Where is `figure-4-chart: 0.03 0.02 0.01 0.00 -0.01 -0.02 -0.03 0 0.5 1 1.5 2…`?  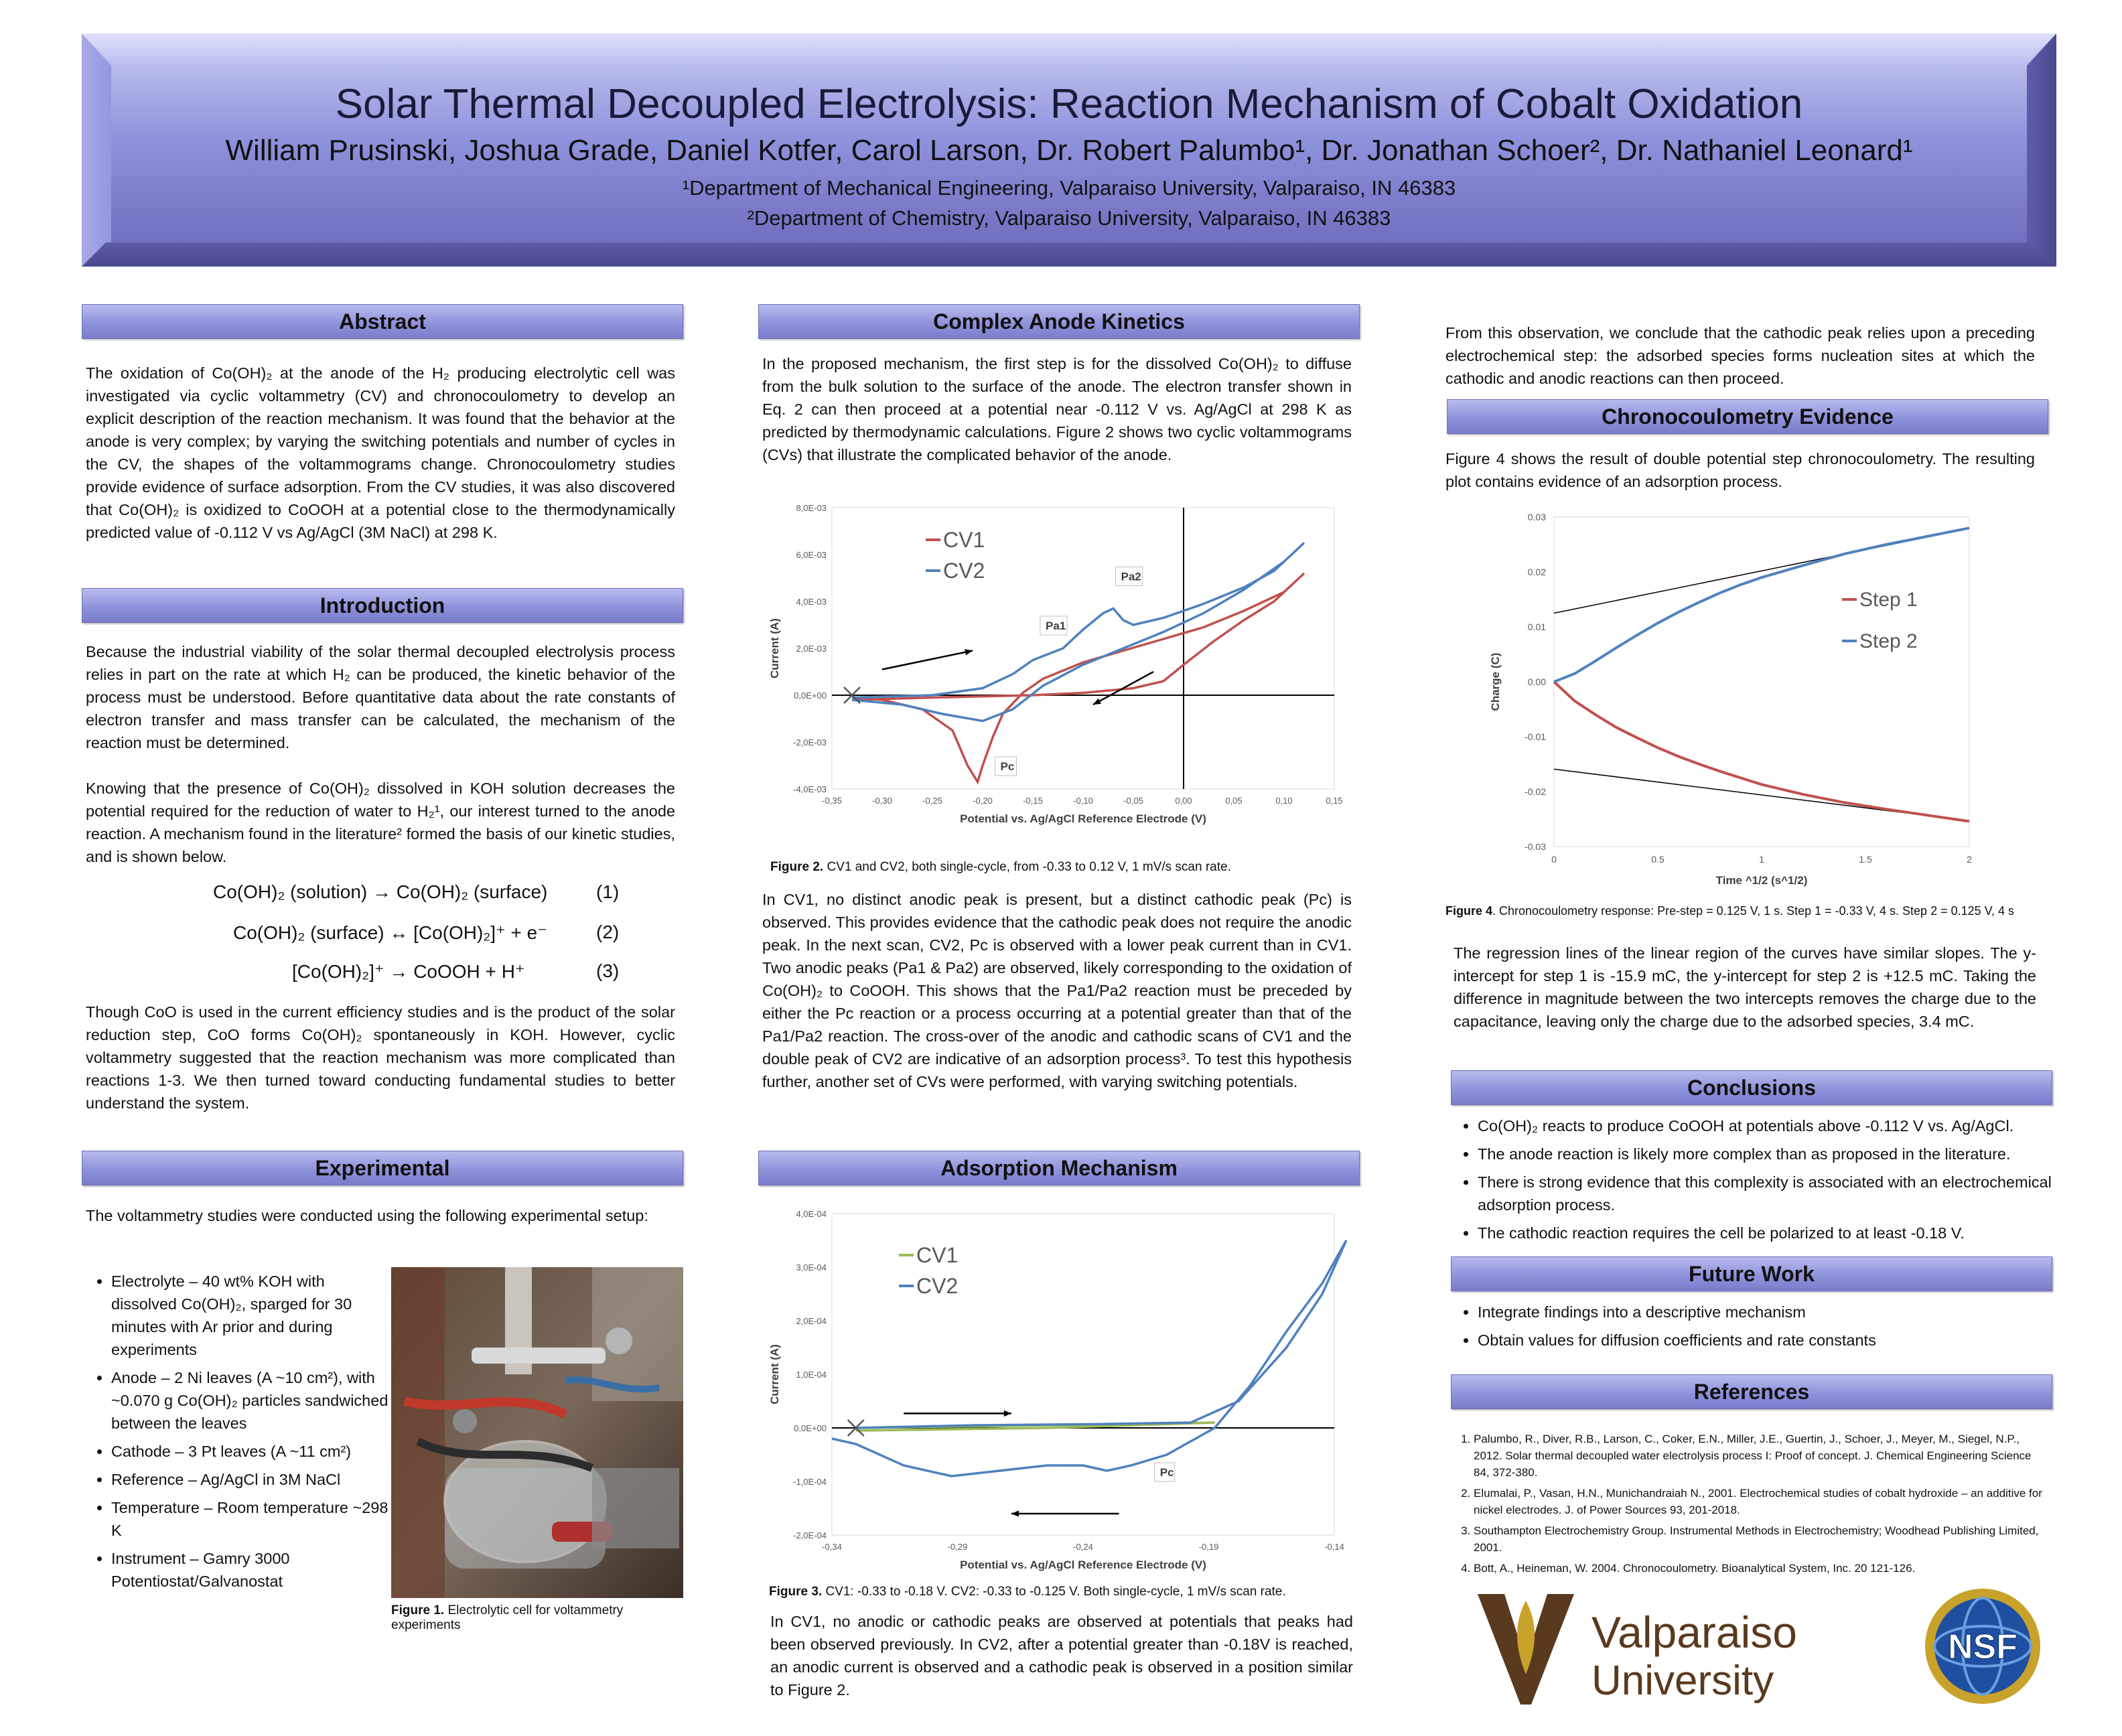 figure-4-chart: 0.03 0.02 0.01 0.00 -0.01 -0.02 -0.03 0 0.5 1 1.5 2… is located at coordinates (1730, 699).